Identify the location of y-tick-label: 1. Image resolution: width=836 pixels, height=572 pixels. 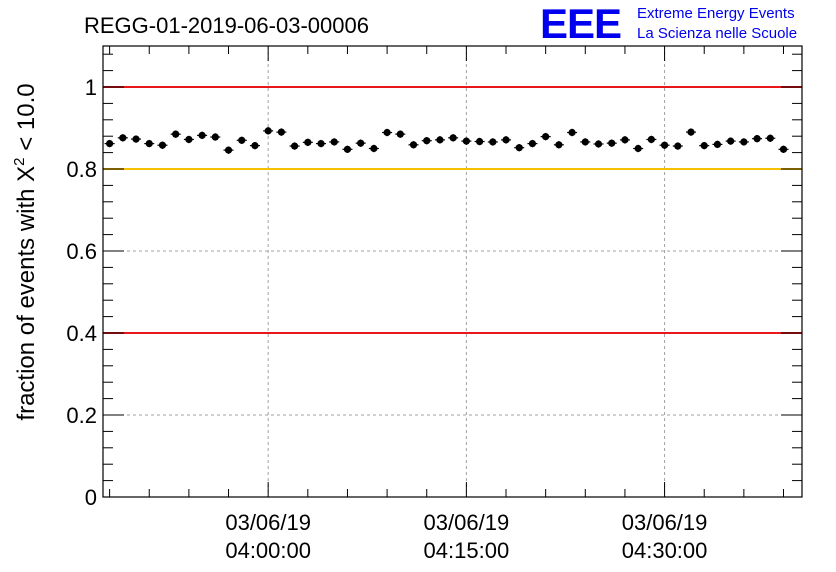
(91, 87).